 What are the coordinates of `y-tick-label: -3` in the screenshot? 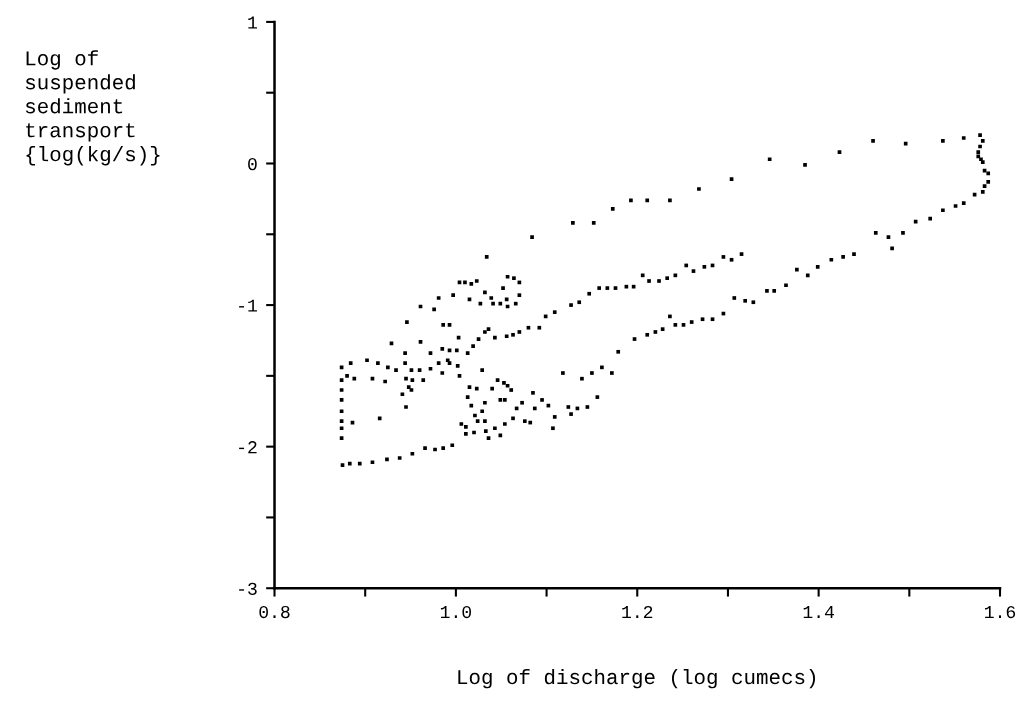 It's located at (248, 588).